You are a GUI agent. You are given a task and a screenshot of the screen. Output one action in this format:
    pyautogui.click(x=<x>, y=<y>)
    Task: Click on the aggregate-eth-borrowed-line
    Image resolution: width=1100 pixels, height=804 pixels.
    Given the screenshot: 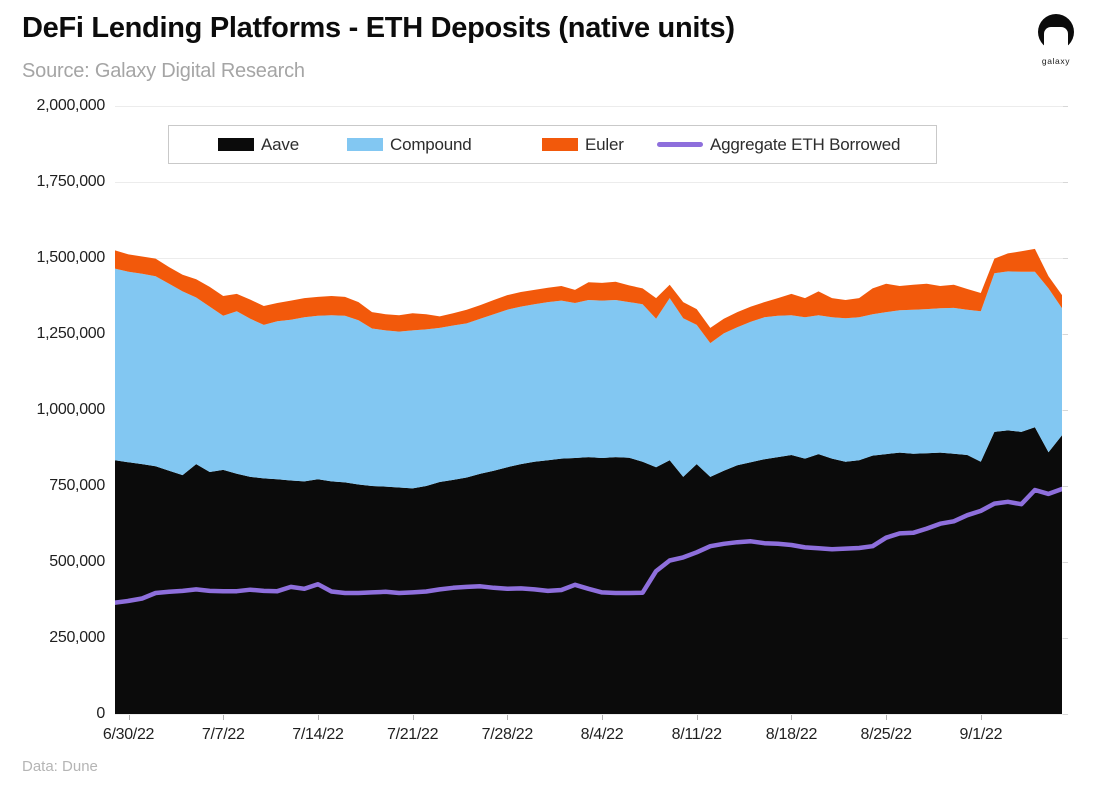 What is the action you would take?
    pyautogui.click(x=588, y=545)
    